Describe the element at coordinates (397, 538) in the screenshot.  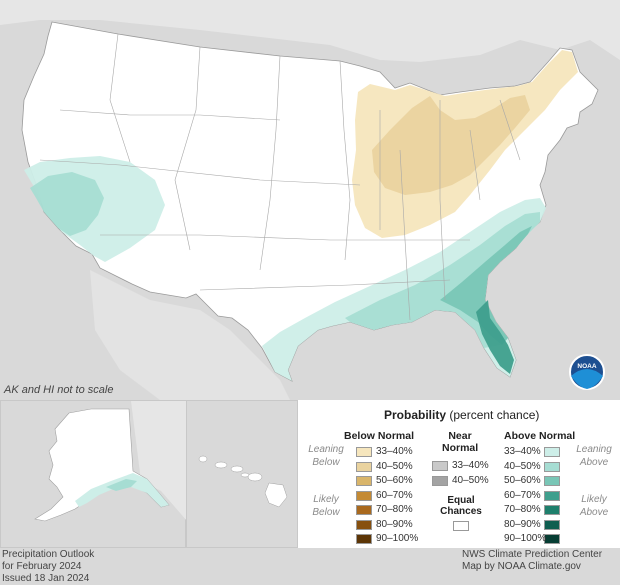
I see `below-normal-item-label: 90–100%` at that location.